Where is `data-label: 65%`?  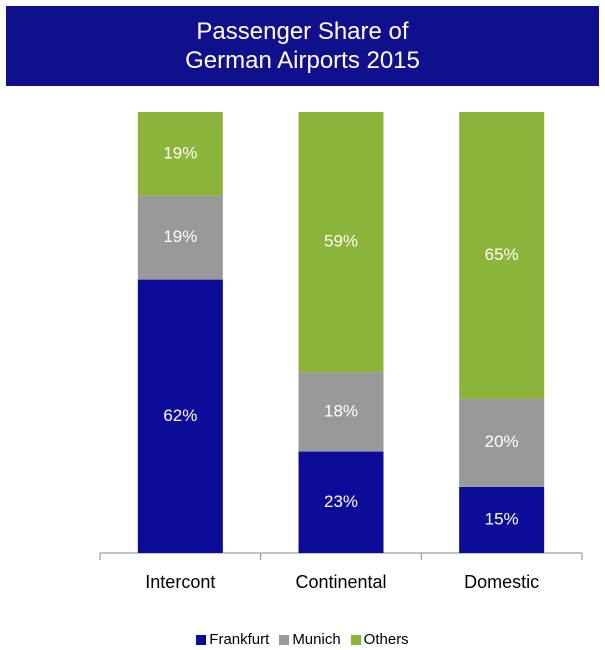
data-label: 65% is located at coordinates (502, 254).